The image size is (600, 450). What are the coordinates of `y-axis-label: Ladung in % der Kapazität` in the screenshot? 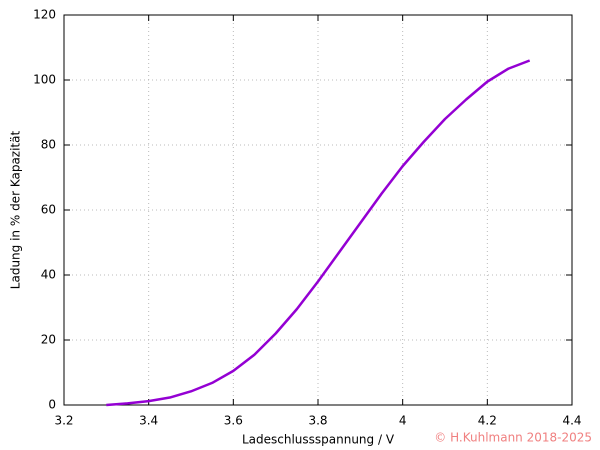 It's located at (16, 210).